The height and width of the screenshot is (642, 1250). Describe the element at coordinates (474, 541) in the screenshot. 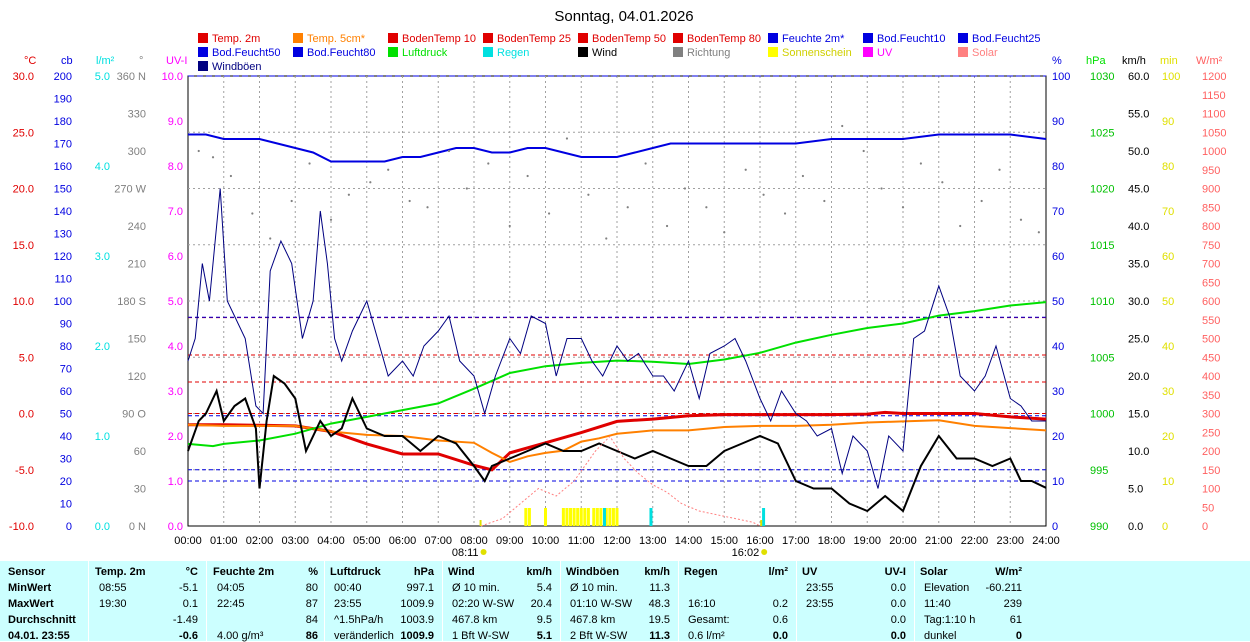

I see `x-tick-label: 08:00` at that location.